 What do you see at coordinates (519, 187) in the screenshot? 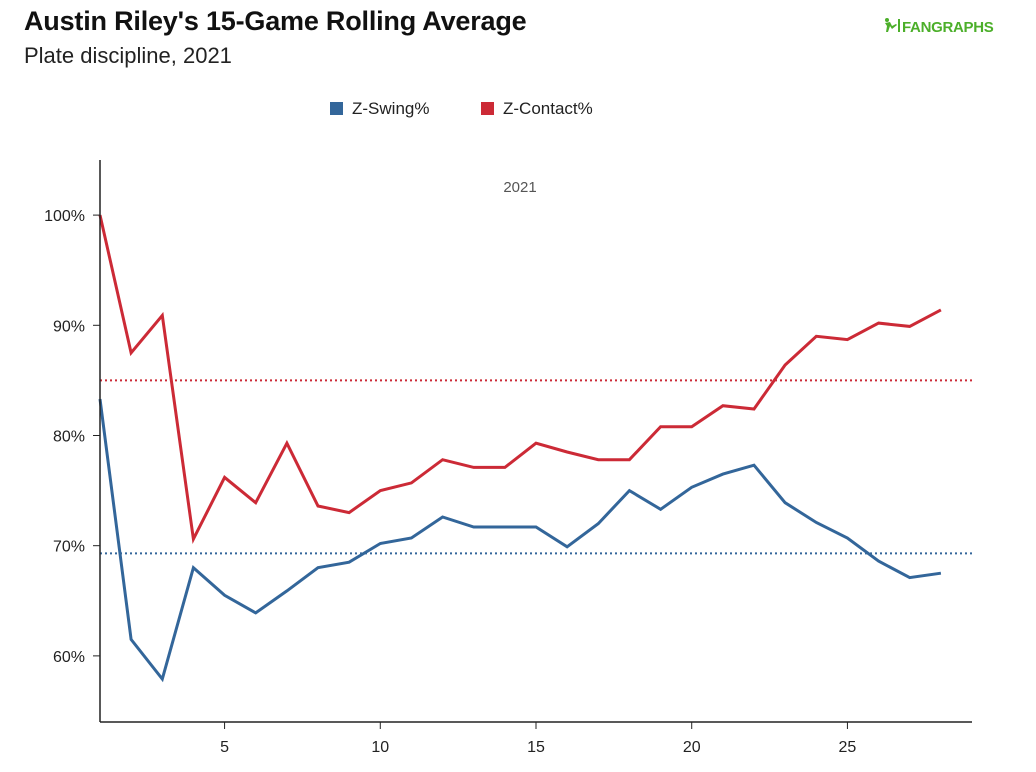
I see `facet-label: 2021` at bounding box center [519, 187].